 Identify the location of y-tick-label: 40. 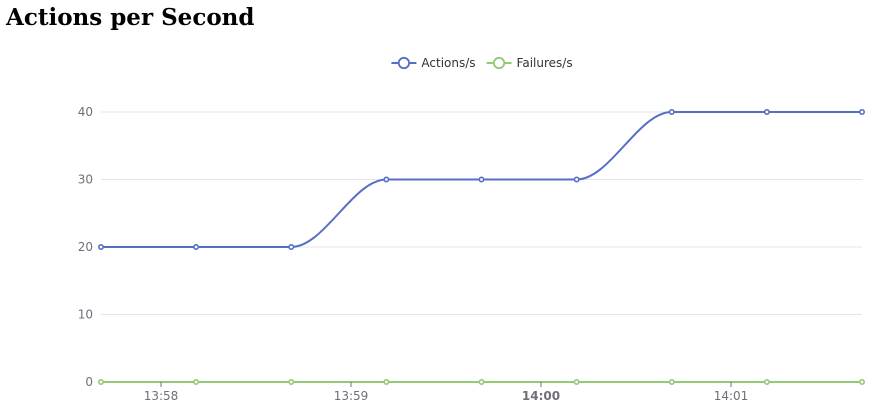
(85, 112).